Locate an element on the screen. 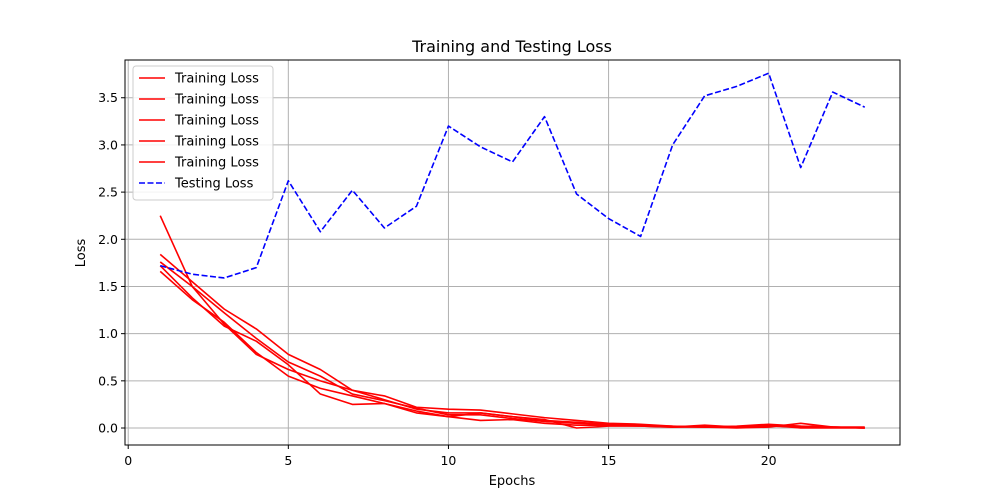 This screenshot has height=500, width=1000. x-tick-label: 5 is located at coordinates (288, 460).